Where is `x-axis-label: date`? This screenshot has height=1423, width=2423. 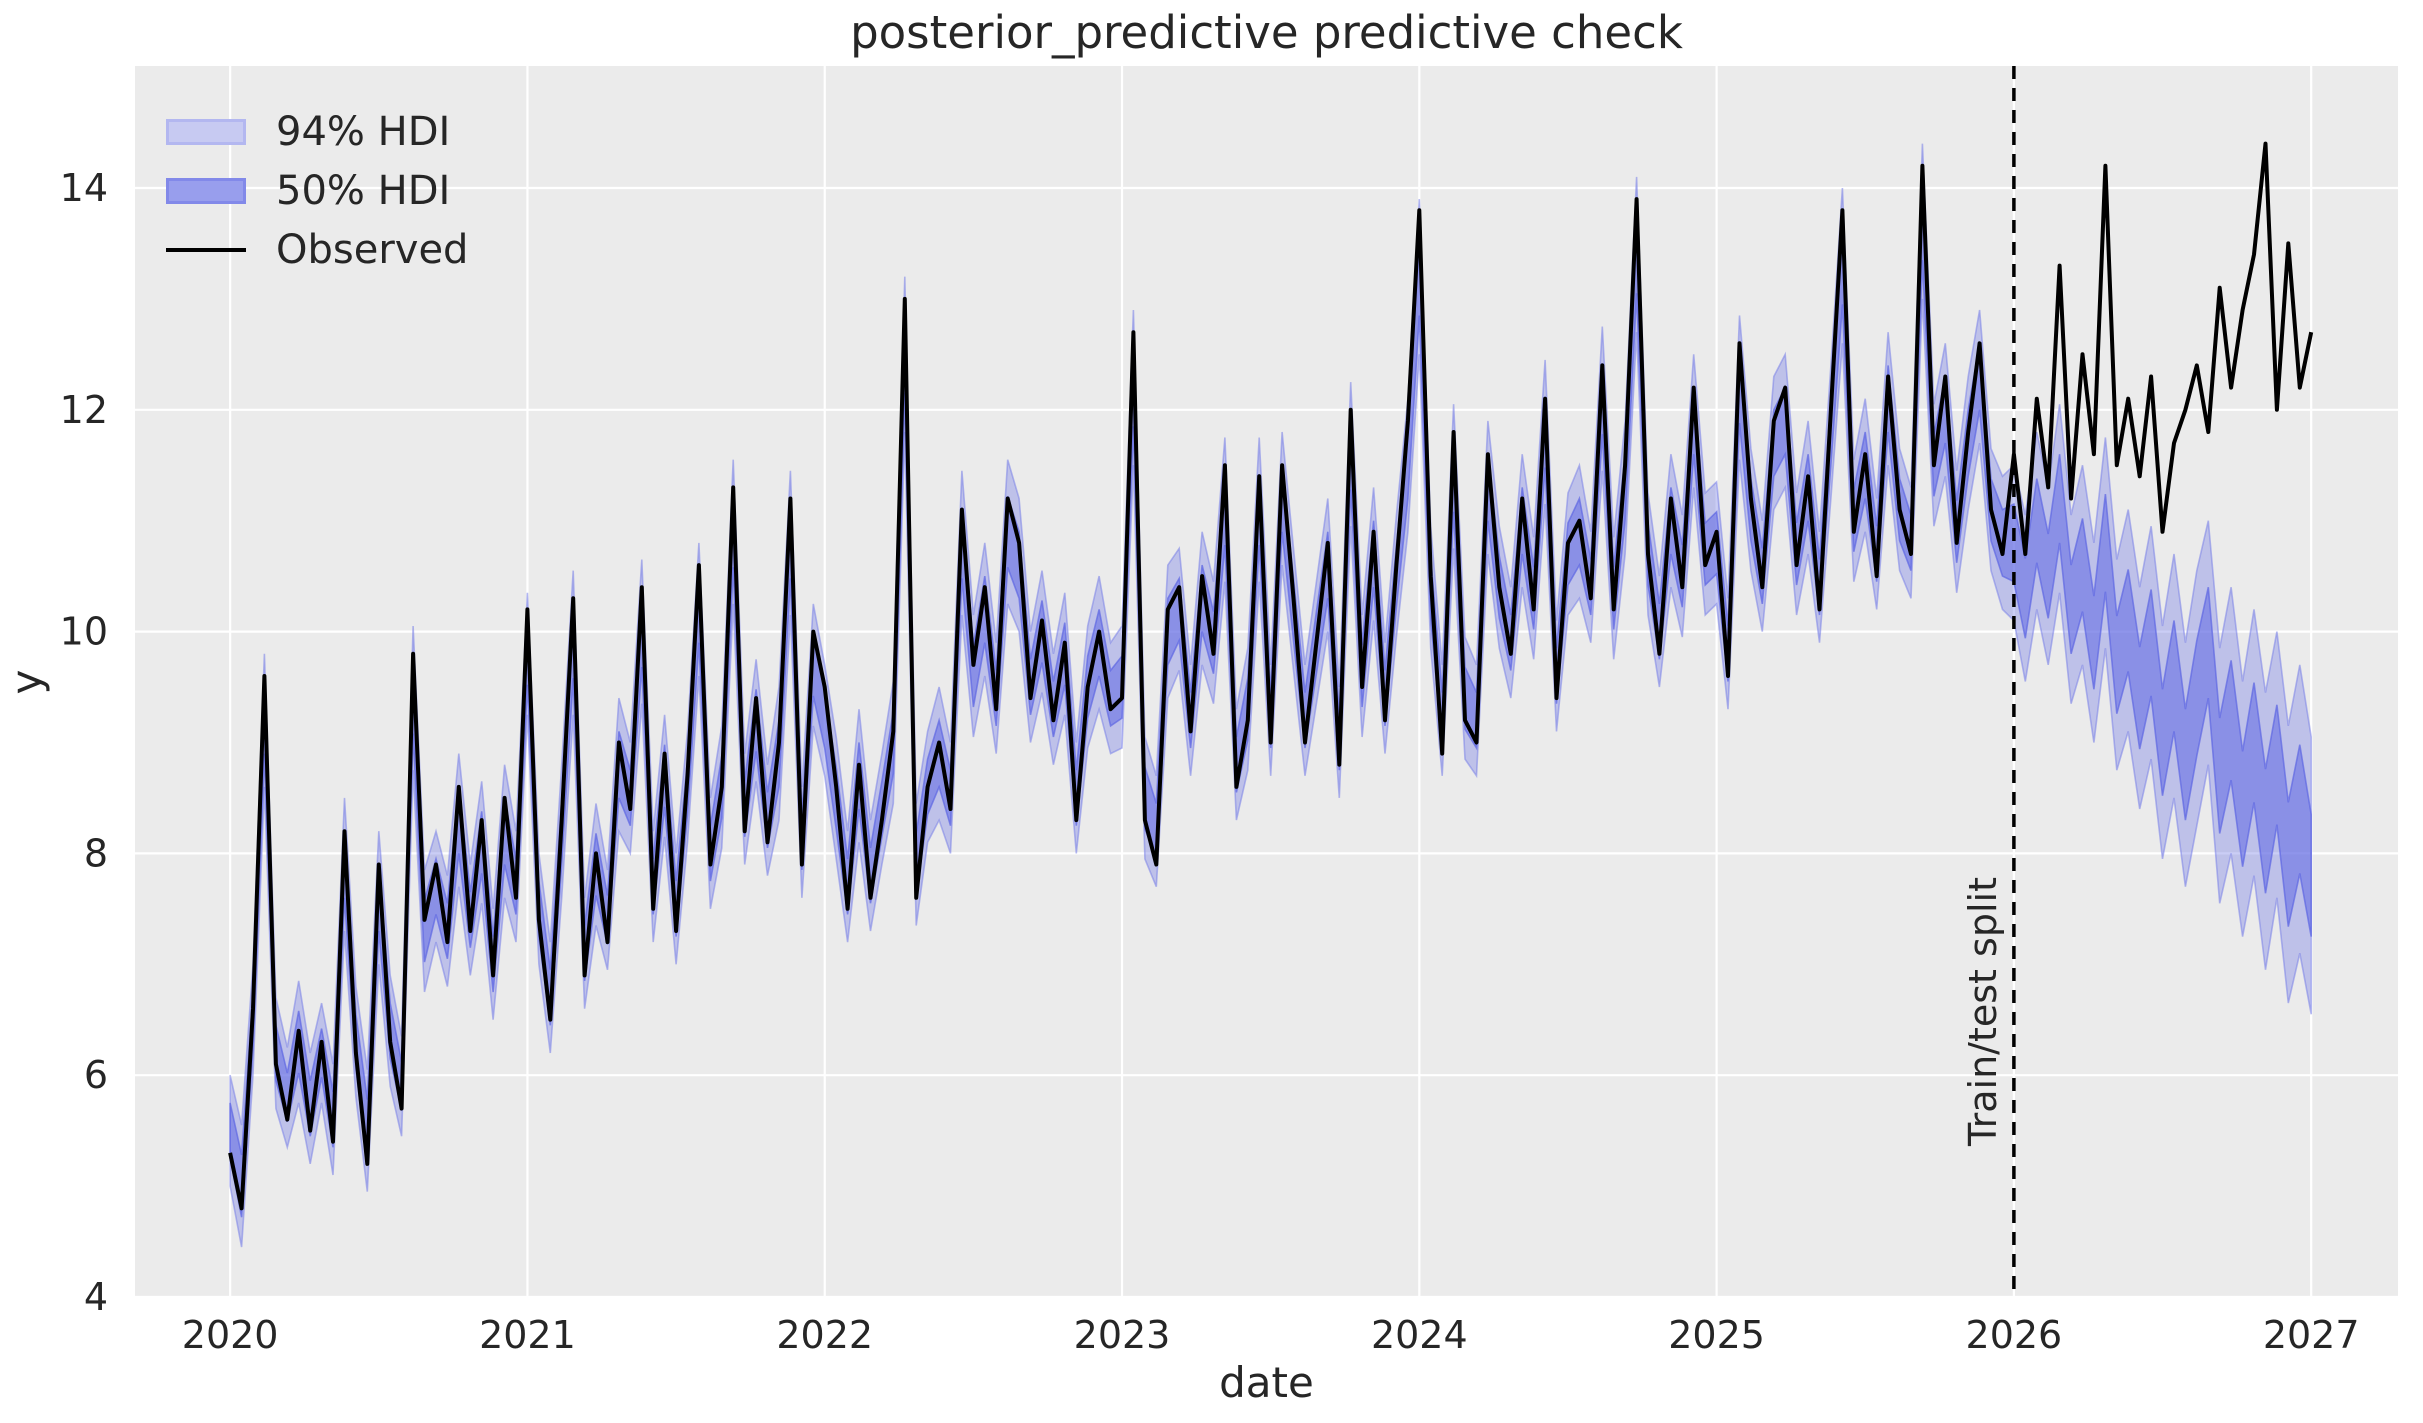 x-axis-label: date is located at coordinates (1266, 1382).